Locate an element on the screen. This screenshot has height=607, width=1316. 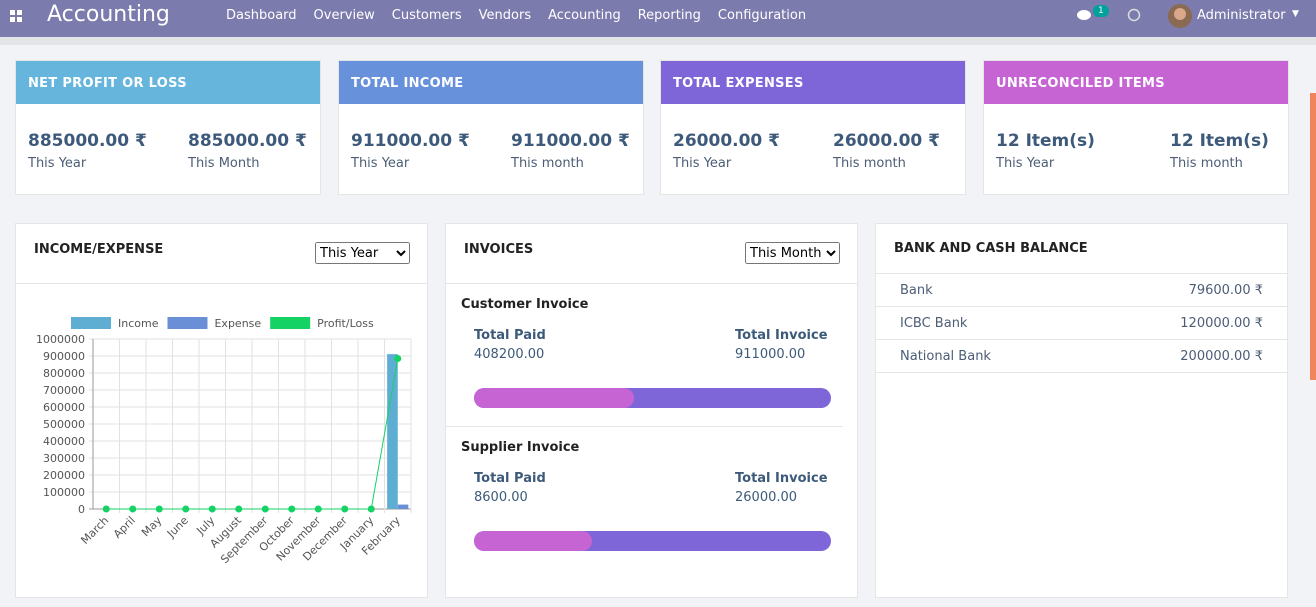
card-item: 26000.00 ₹ This Year is located at coordinates (726, 151).